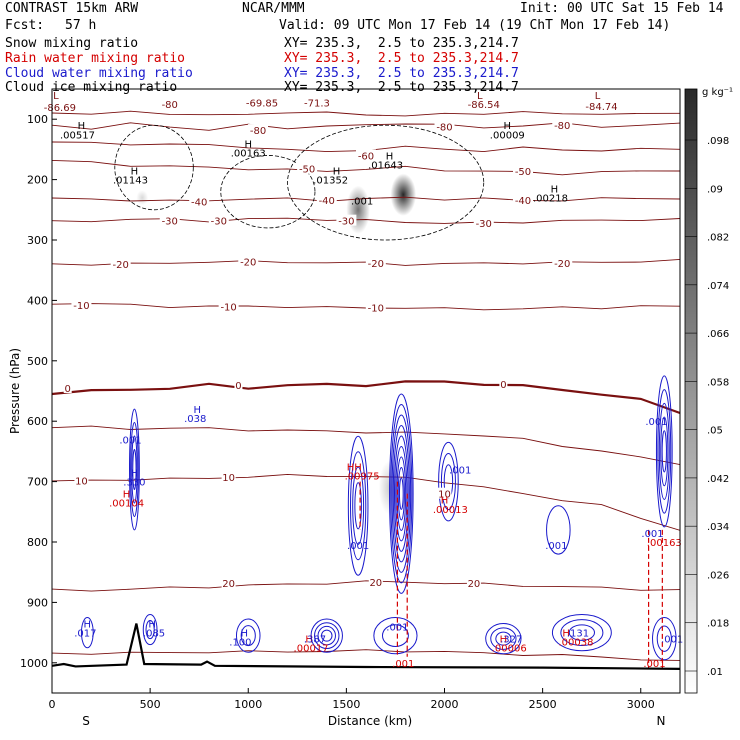 The height and width of the screenshot is (740, 740). I want to click on y-tick-label-6: 700, so click(37, 482).